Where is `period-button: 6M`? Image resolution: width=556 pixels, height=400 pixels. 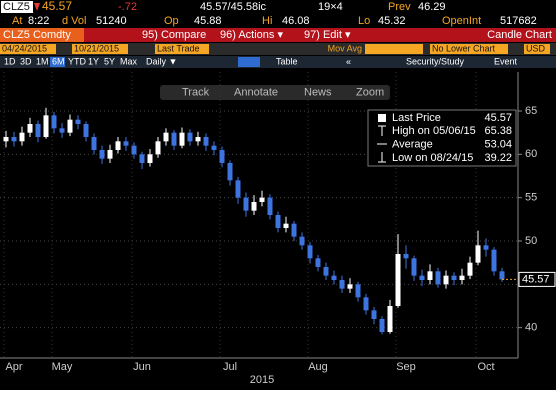 period-button: 6M is located at coordinates (58, 61).